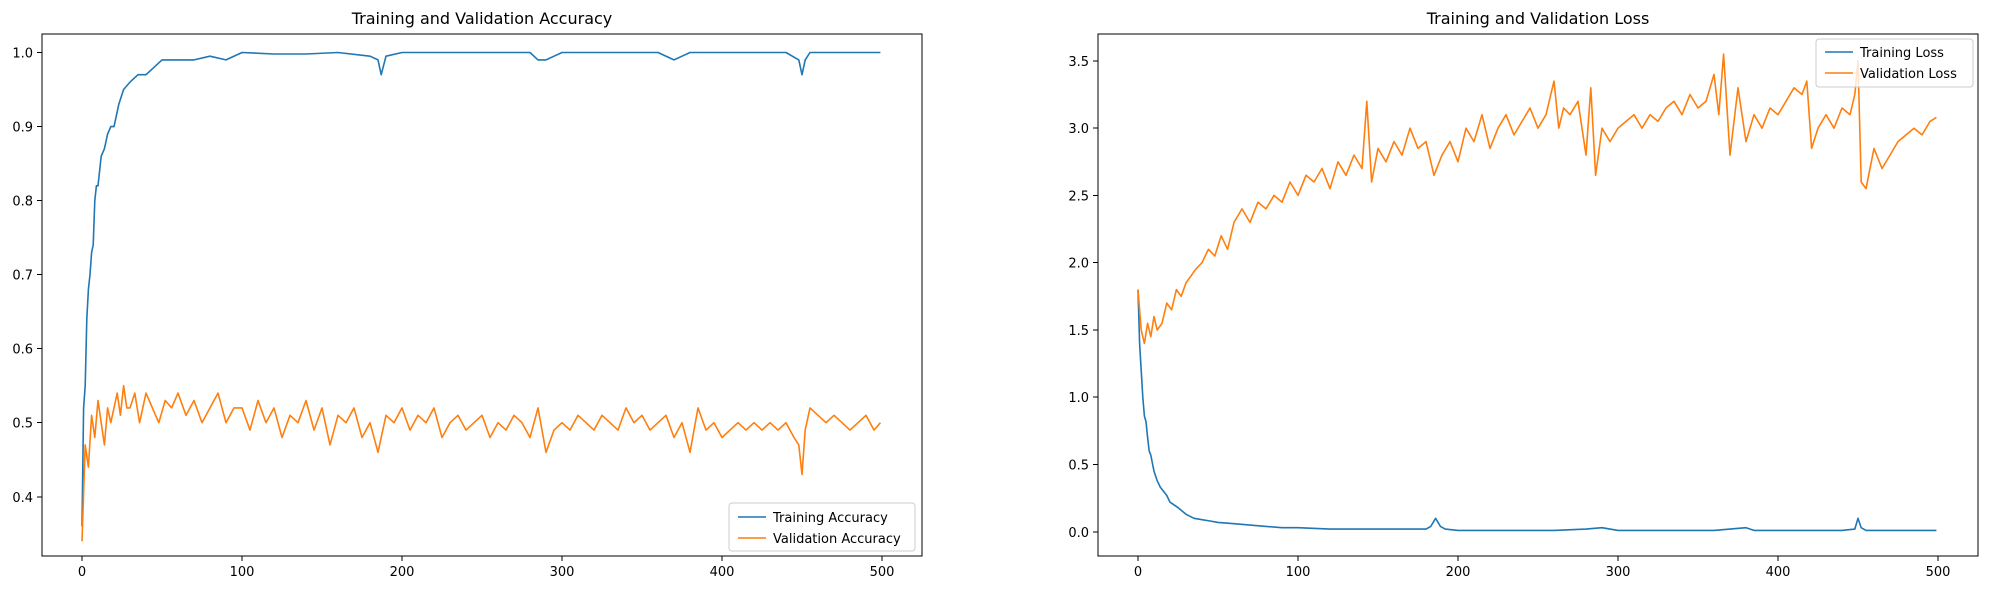  Describe the element at coordinates (1078, 264) in the screenshot. I see `y-tick-label: 2.0` at that location.